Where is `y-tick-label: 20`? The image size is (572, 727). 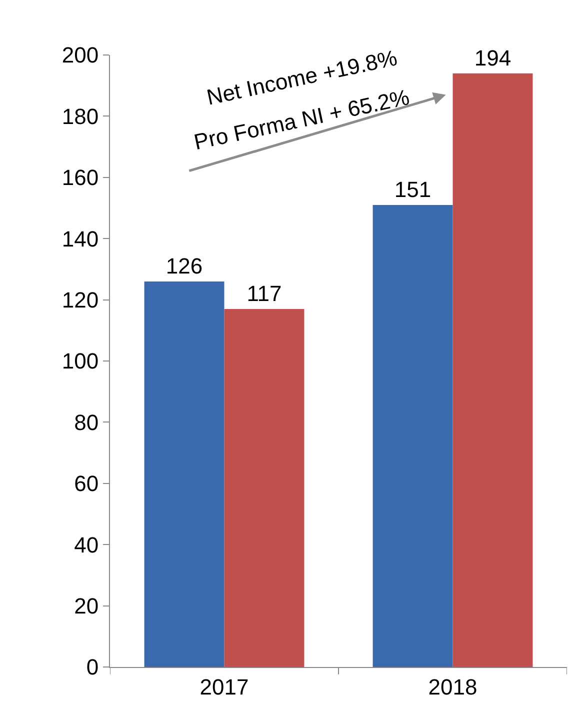
y-tick-label: 20 is located at coordinates (86, 606).